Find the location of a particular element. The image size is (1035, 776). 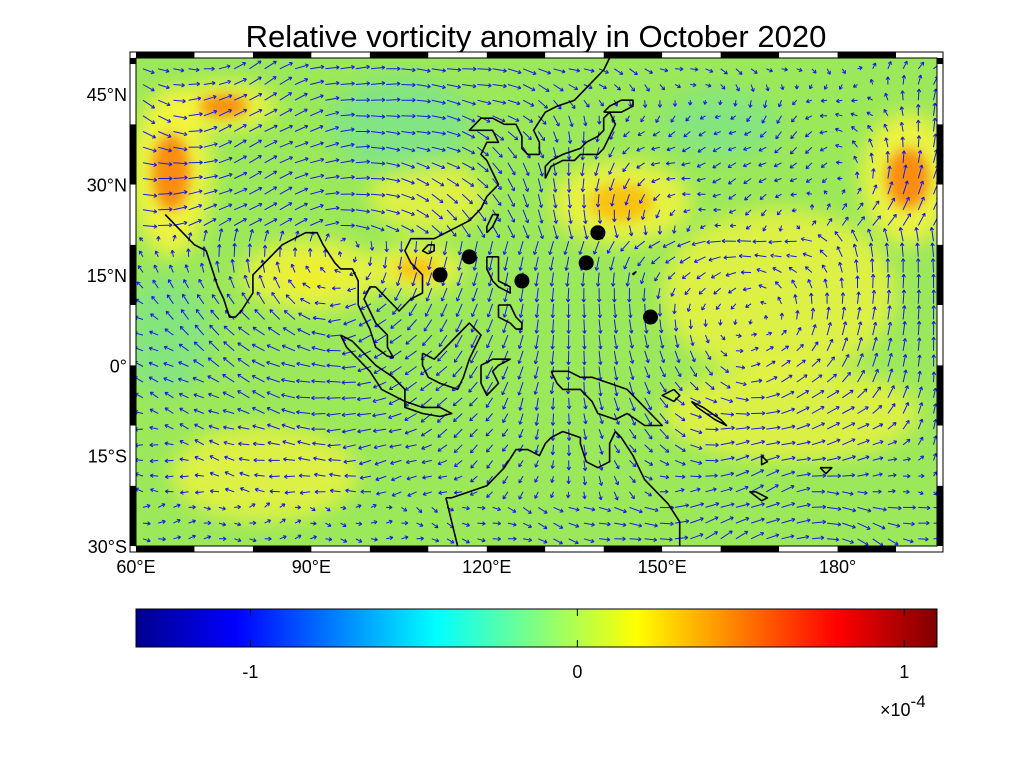

lat-tick-label: 30°S is located at coordinates (107, 547).